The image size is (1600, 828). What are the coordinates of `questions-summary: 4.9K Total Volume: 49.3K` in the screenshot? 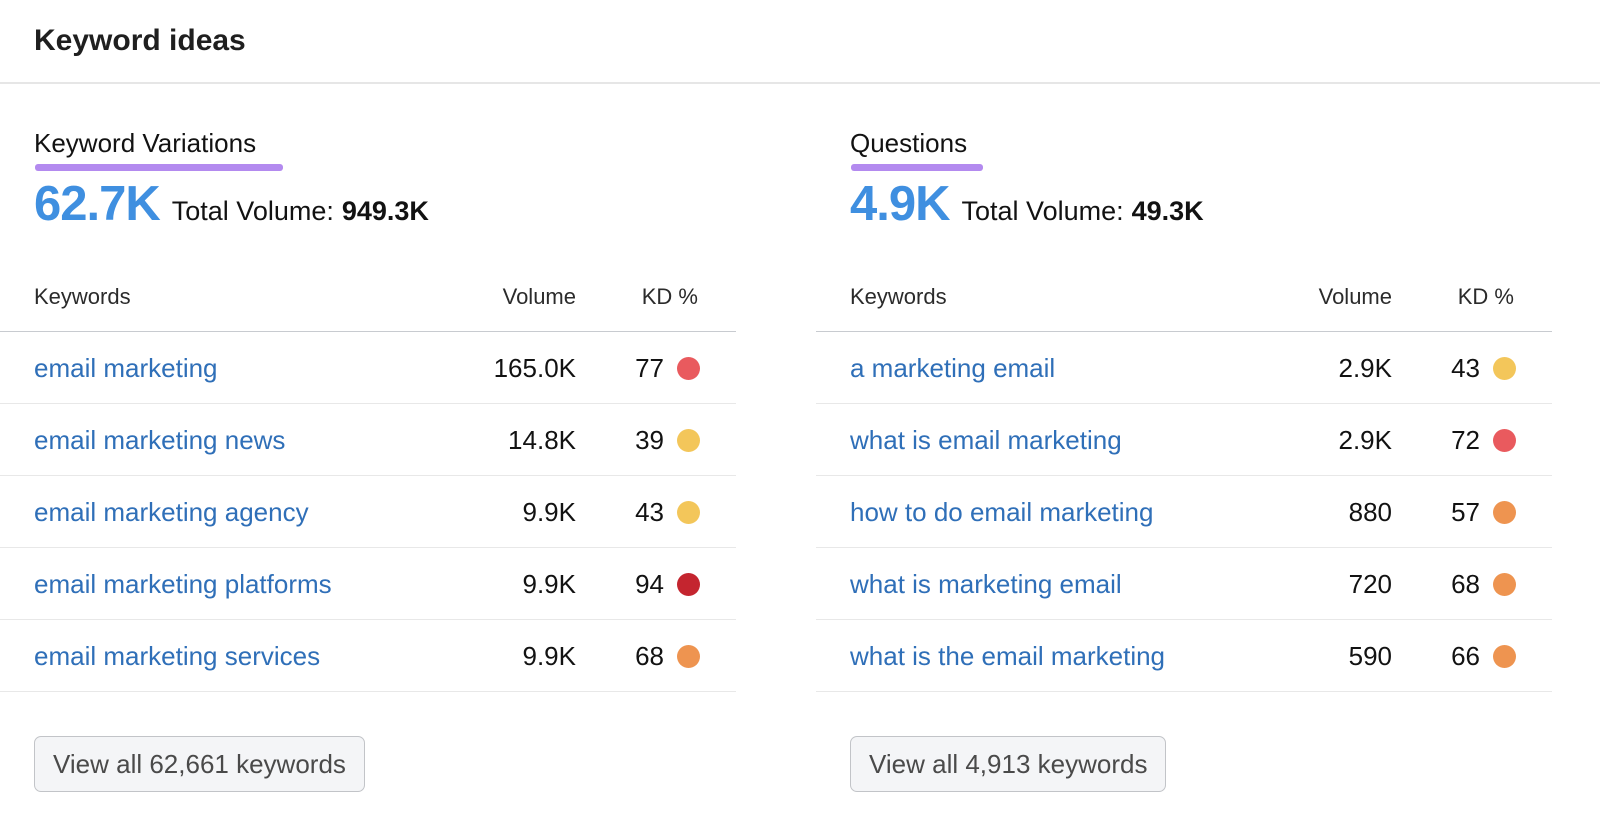 It's located at (1027, 204).